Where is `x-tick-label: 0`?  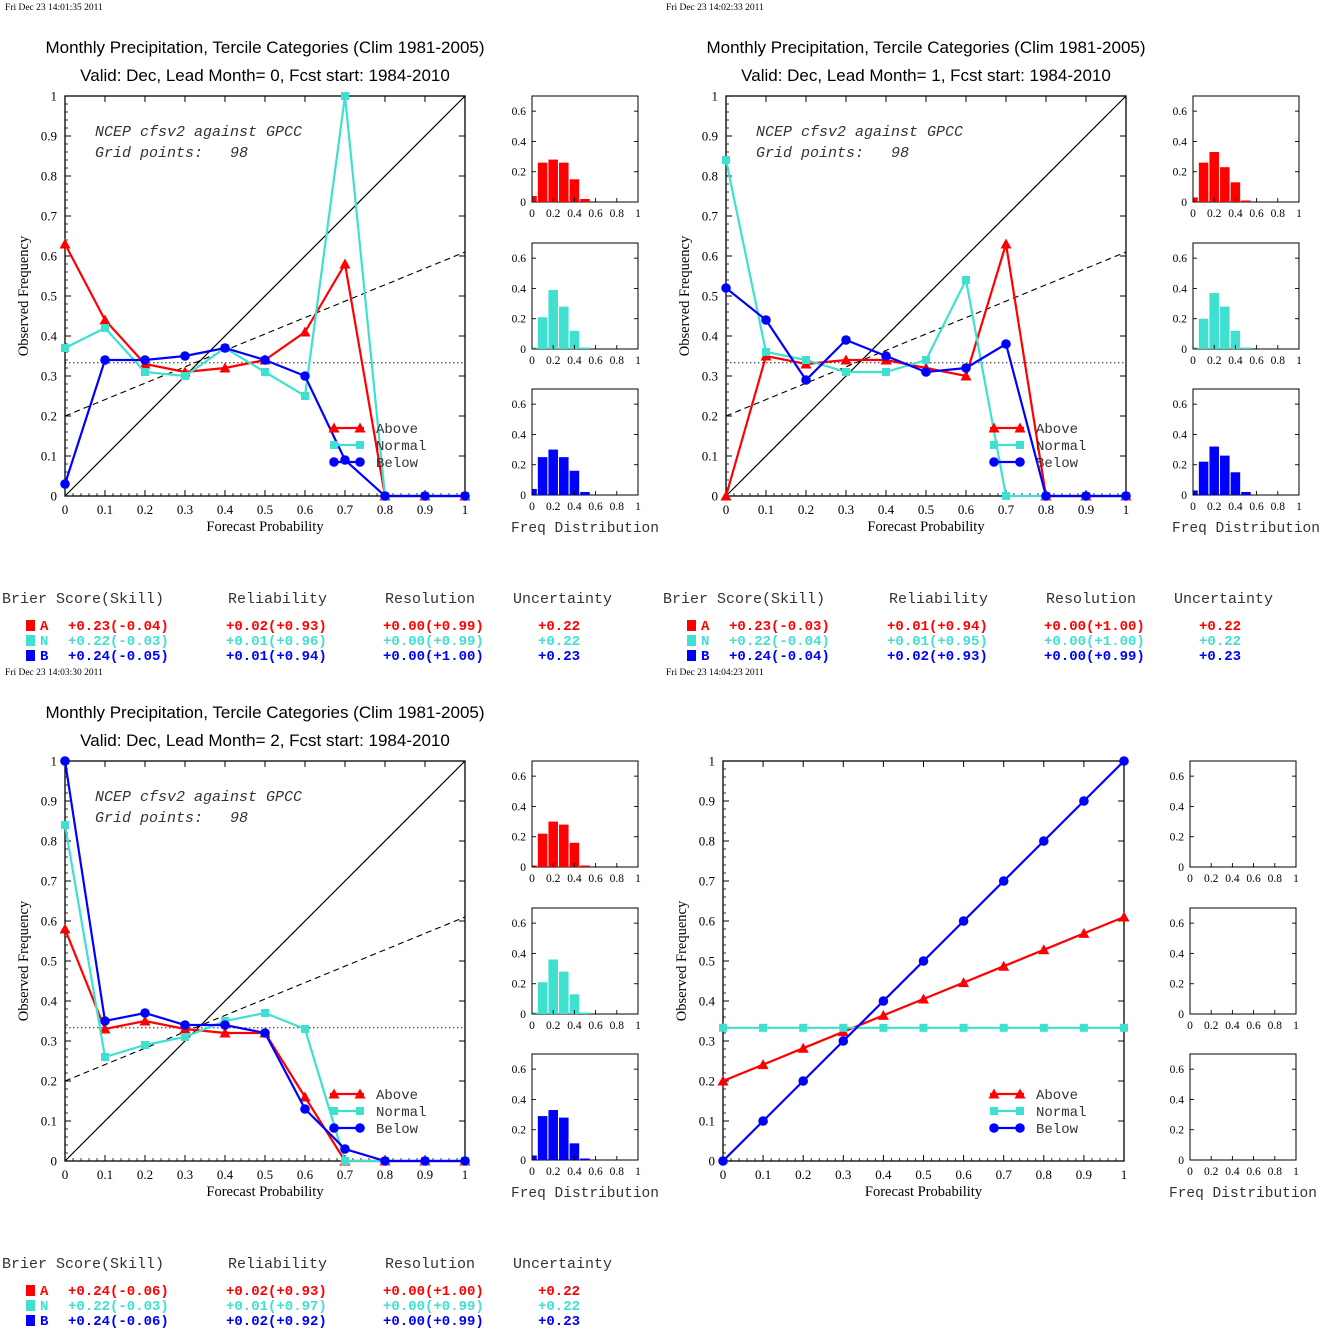 x-tick-label: 0 is located at coordinates (726, 509).